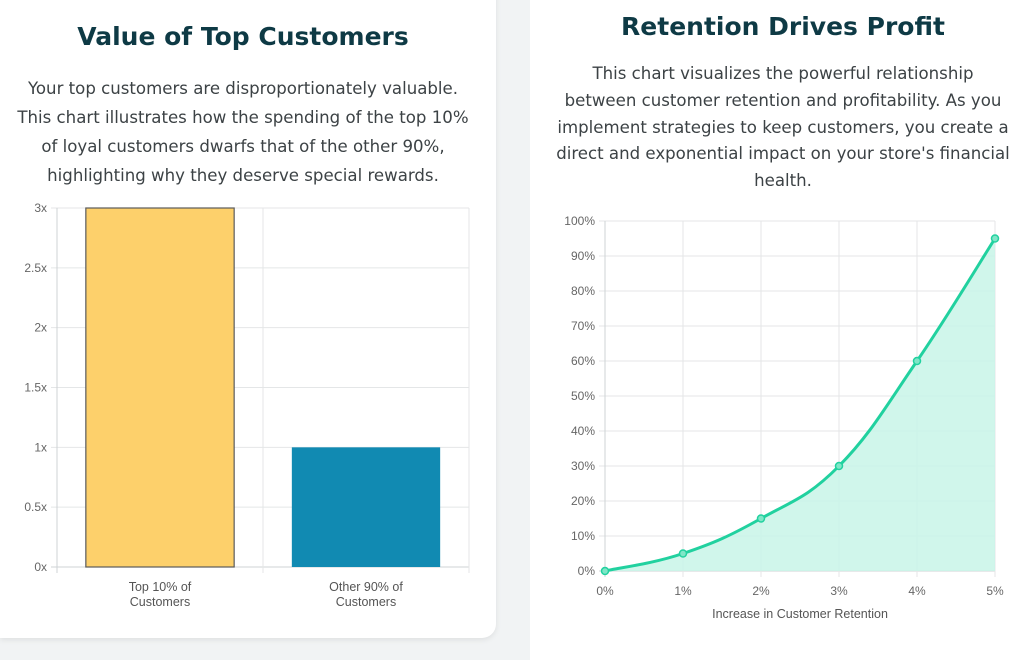 This screenshot has height=660, width=1024. Describe the element at coordinates (783, 181) in the screenshot. I see `description-line: health.` at that location.